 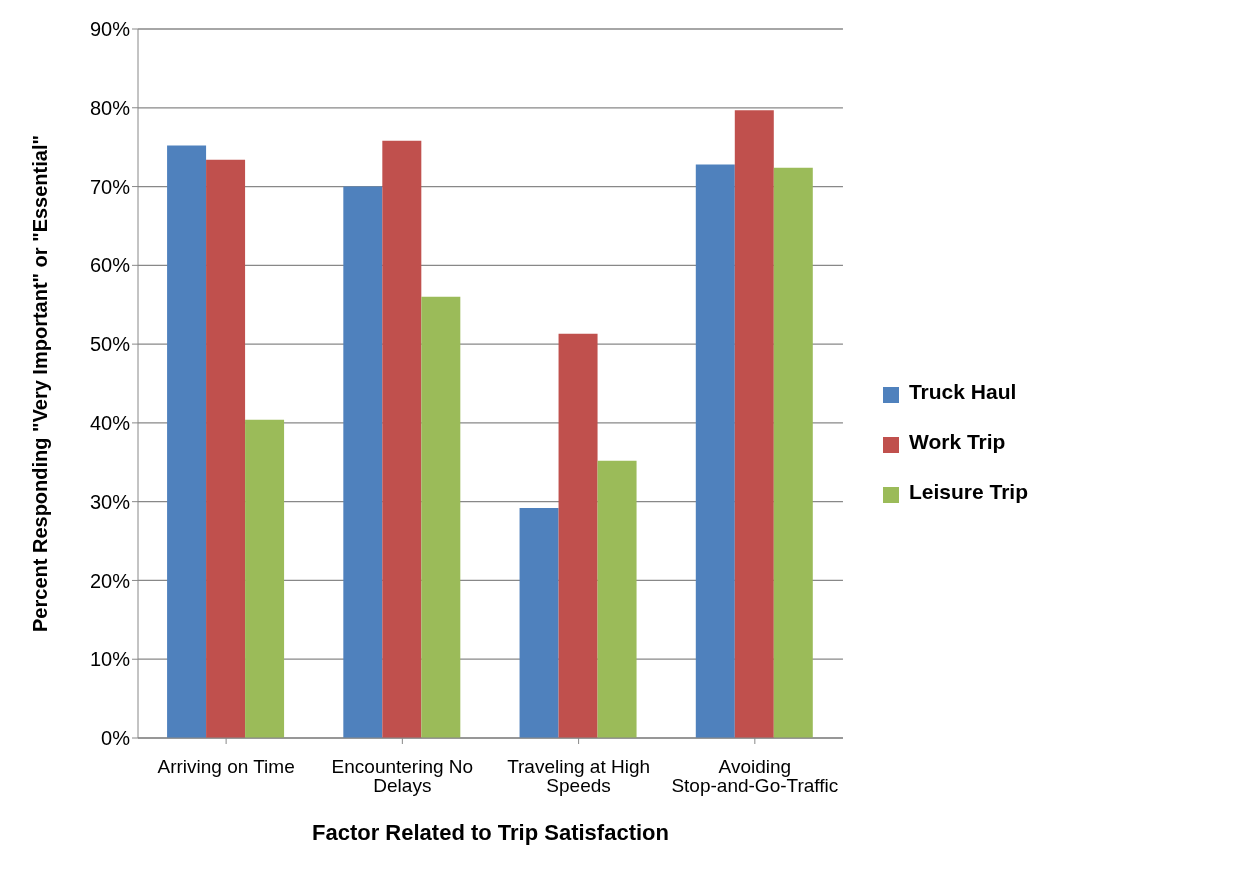 I want to click on y-tick-label: 30%, so click(x=110, y=501).